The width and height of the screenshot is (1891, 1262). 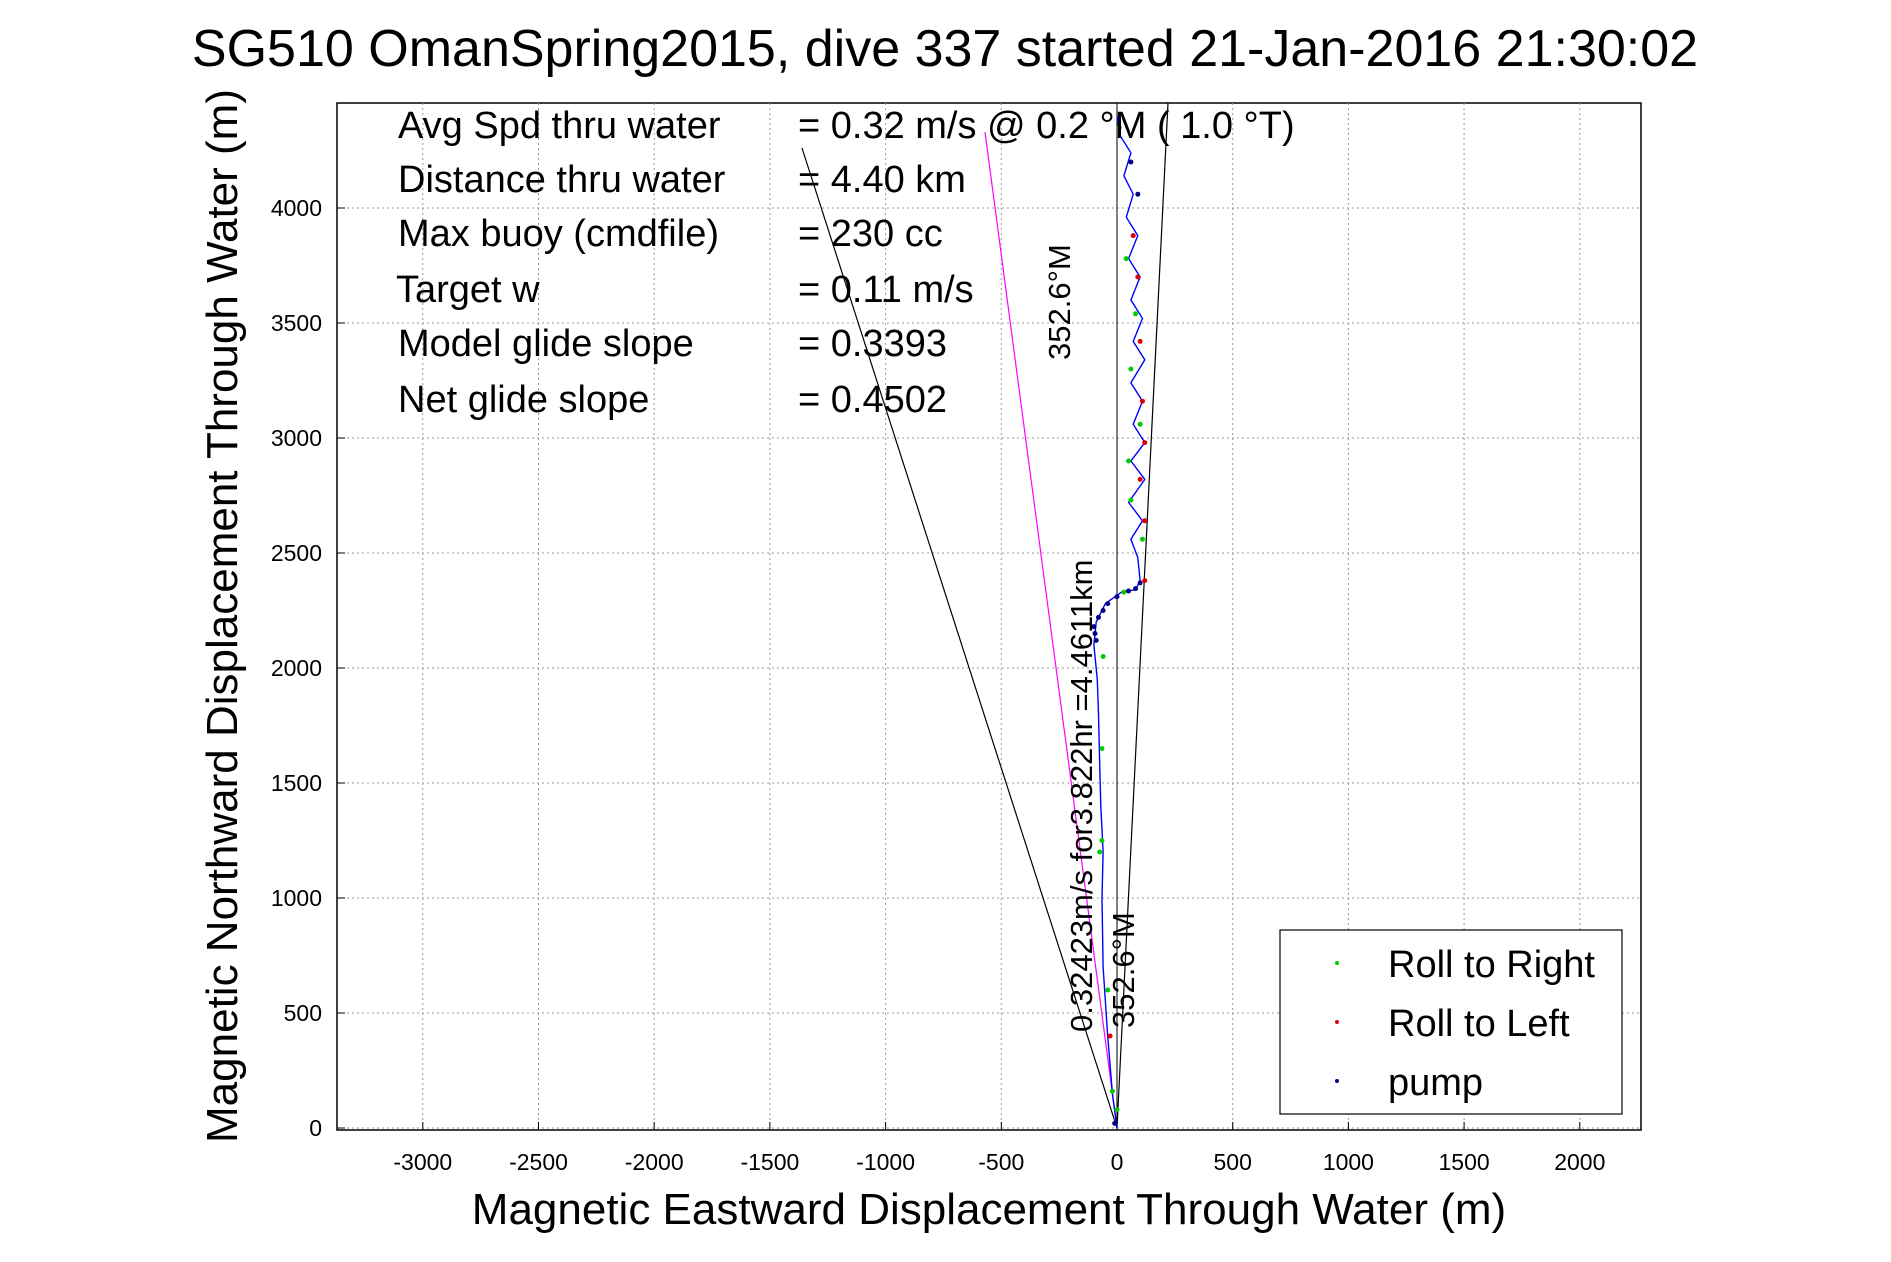 What do you see at coordinates (296, 323) in the screenshot?
I see `y-tick-label: 3500` at bounding box center [296, 323].